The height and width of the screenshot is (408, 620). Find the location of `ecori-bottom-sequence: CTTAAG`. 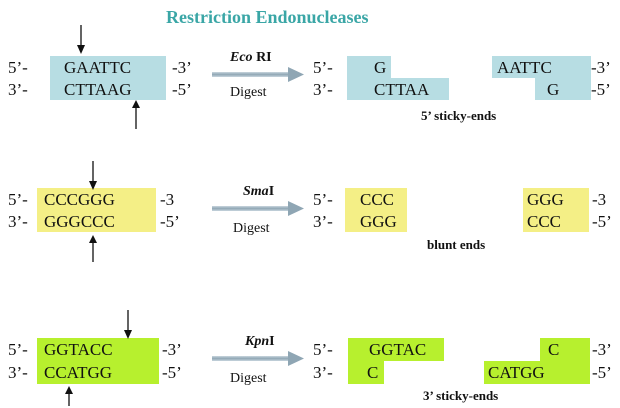

ecori-bottom-sequence: CTTAAG is located at coordinates (98, 89).